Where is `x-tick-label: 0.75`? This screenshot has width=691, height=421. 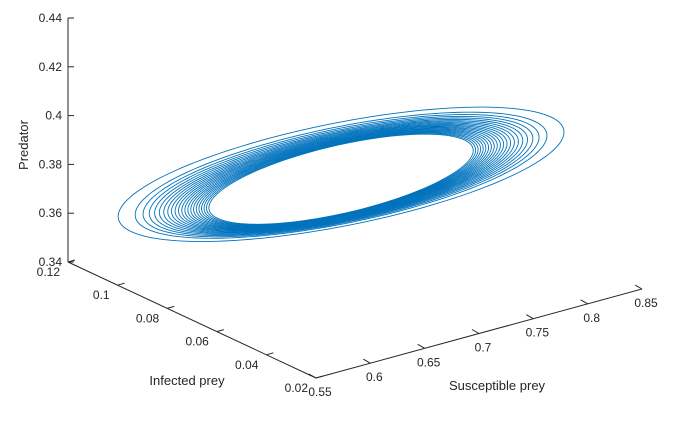 x-tick-label: 0.75 is located at coordinates (538, 333).